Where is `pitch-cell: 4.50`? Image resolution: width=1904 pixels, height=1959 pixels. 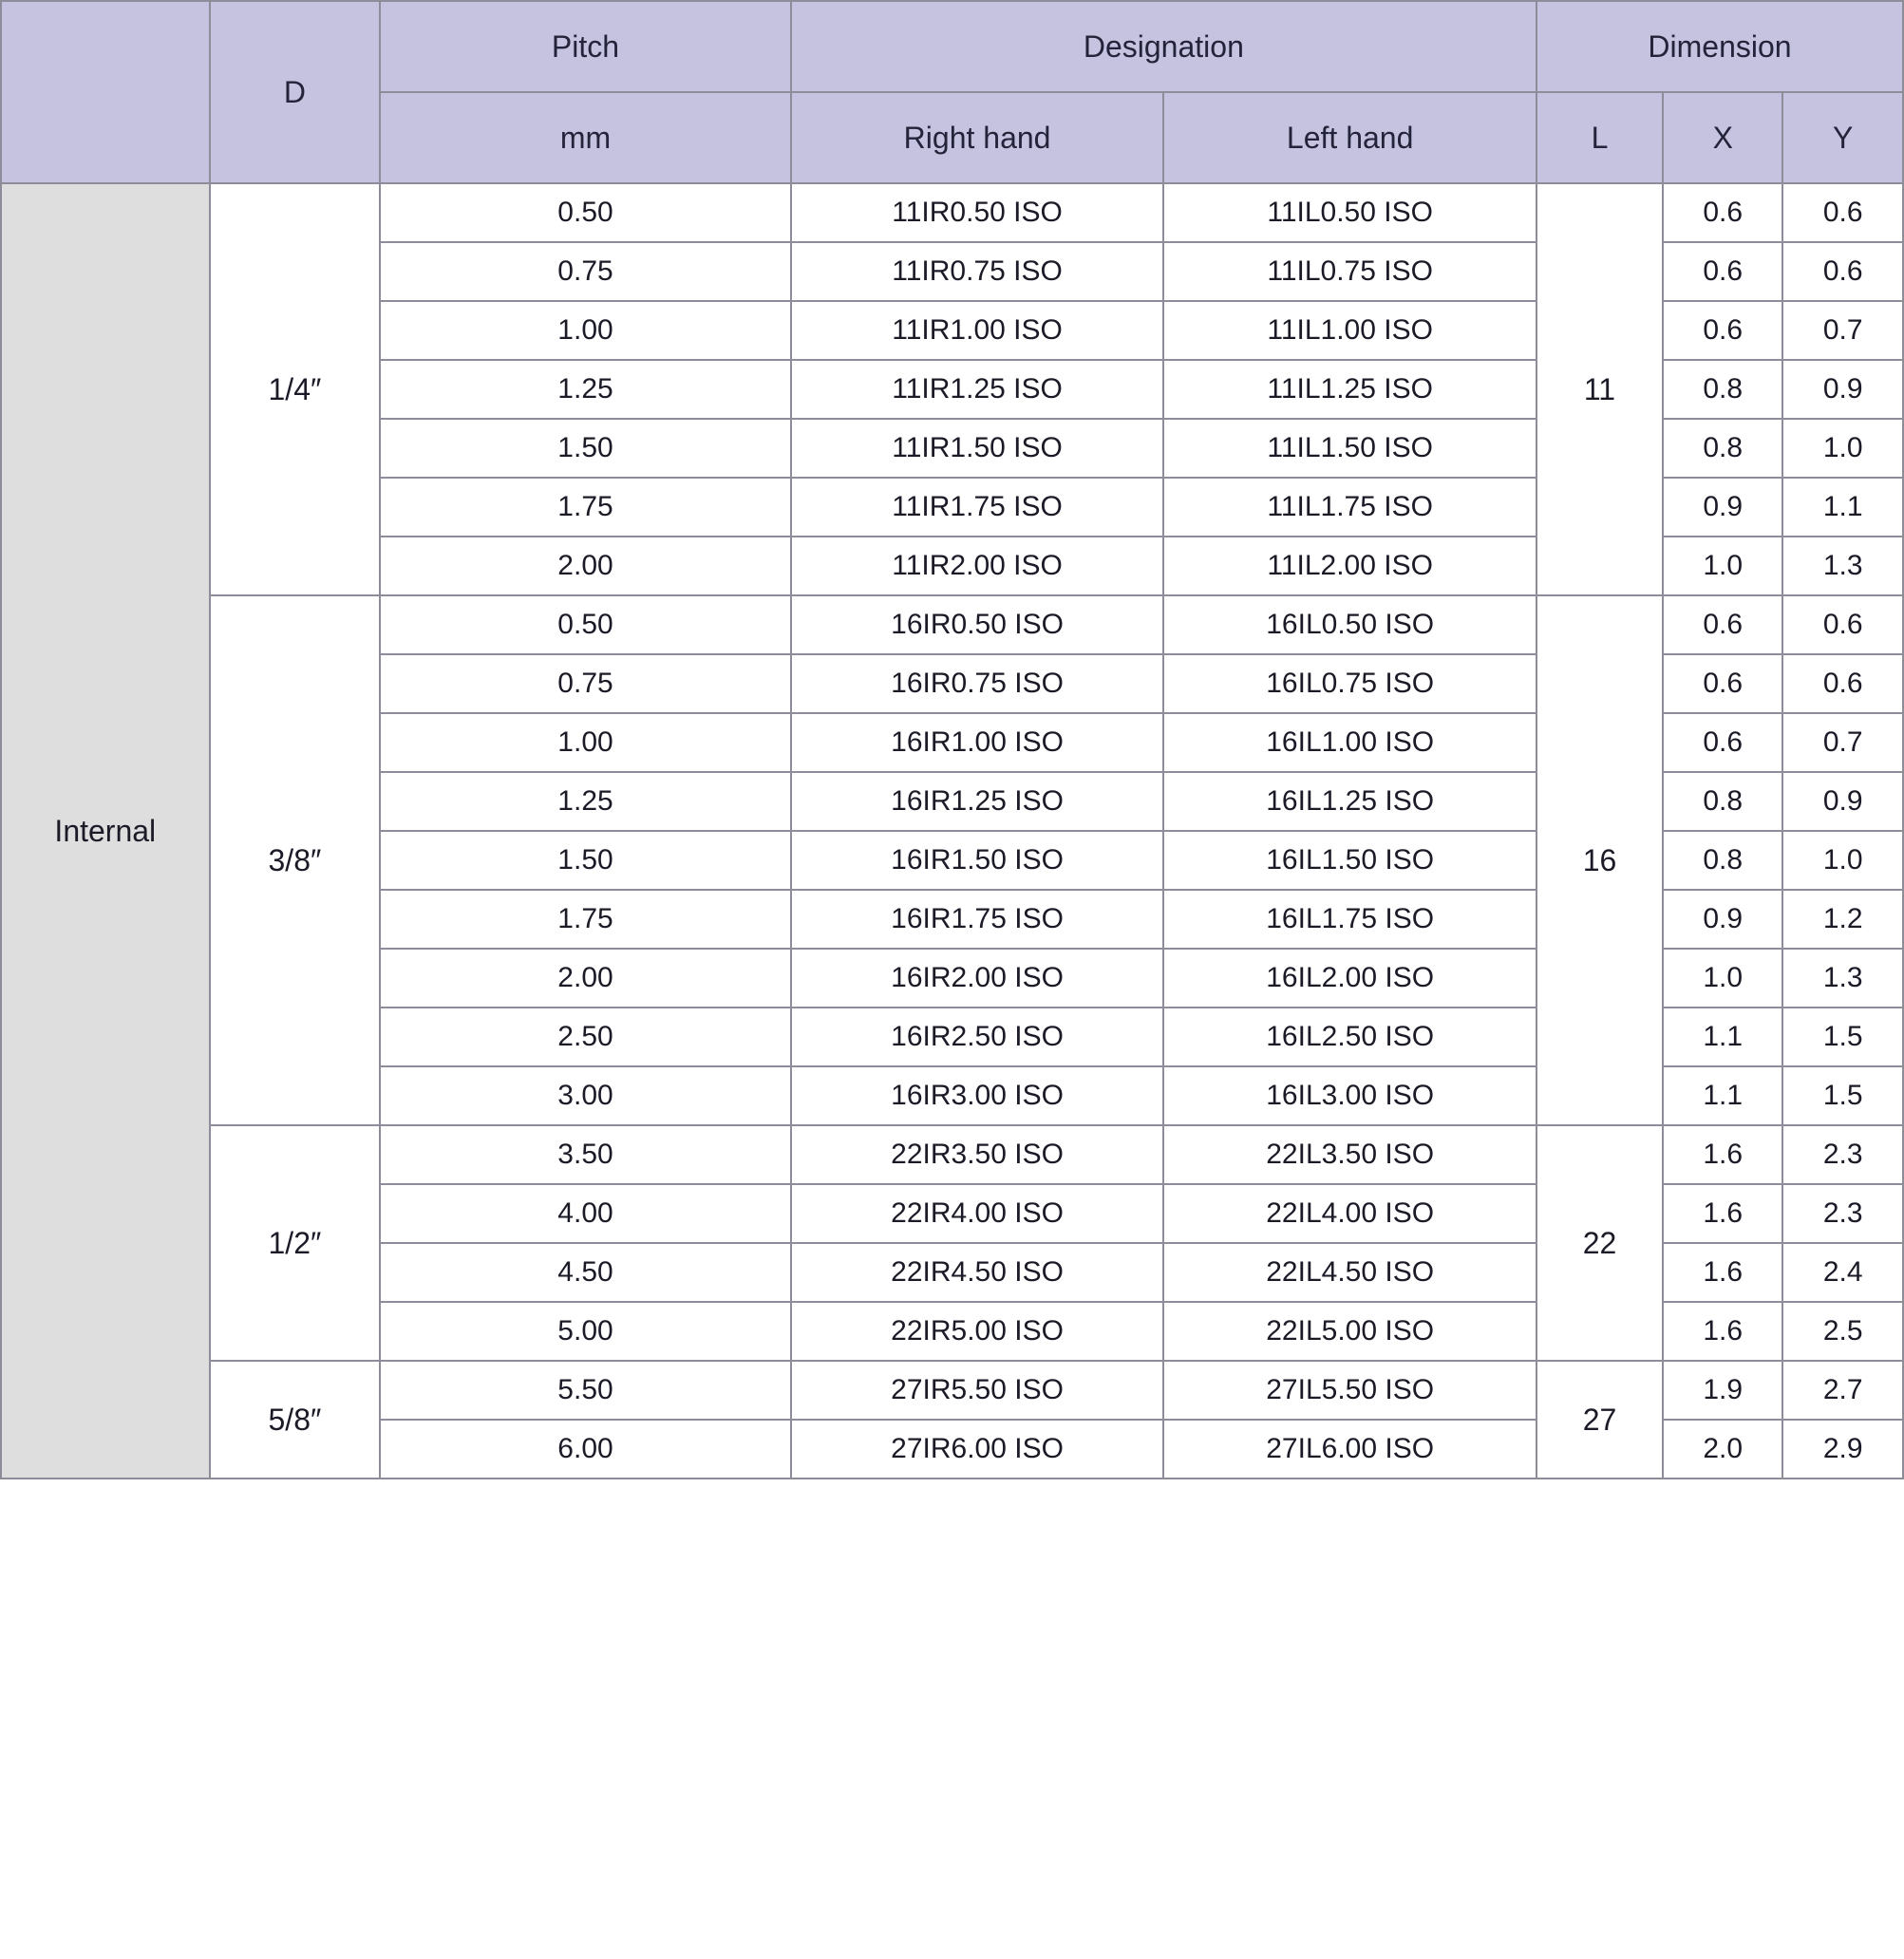 pitch-cell: 4.50 is located at coordinates (585, 1272).